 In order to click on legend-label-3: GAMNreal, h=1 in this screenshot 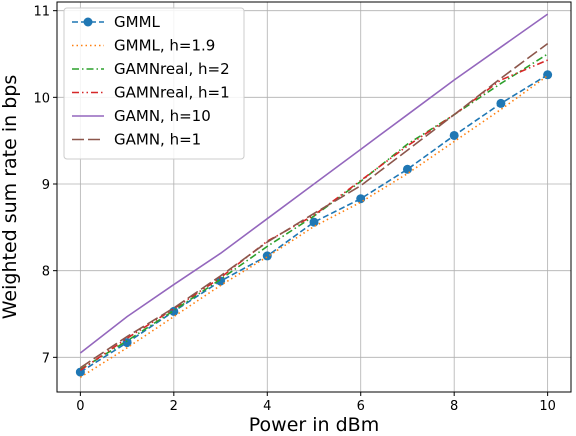, I will do `click(172, 93)`.